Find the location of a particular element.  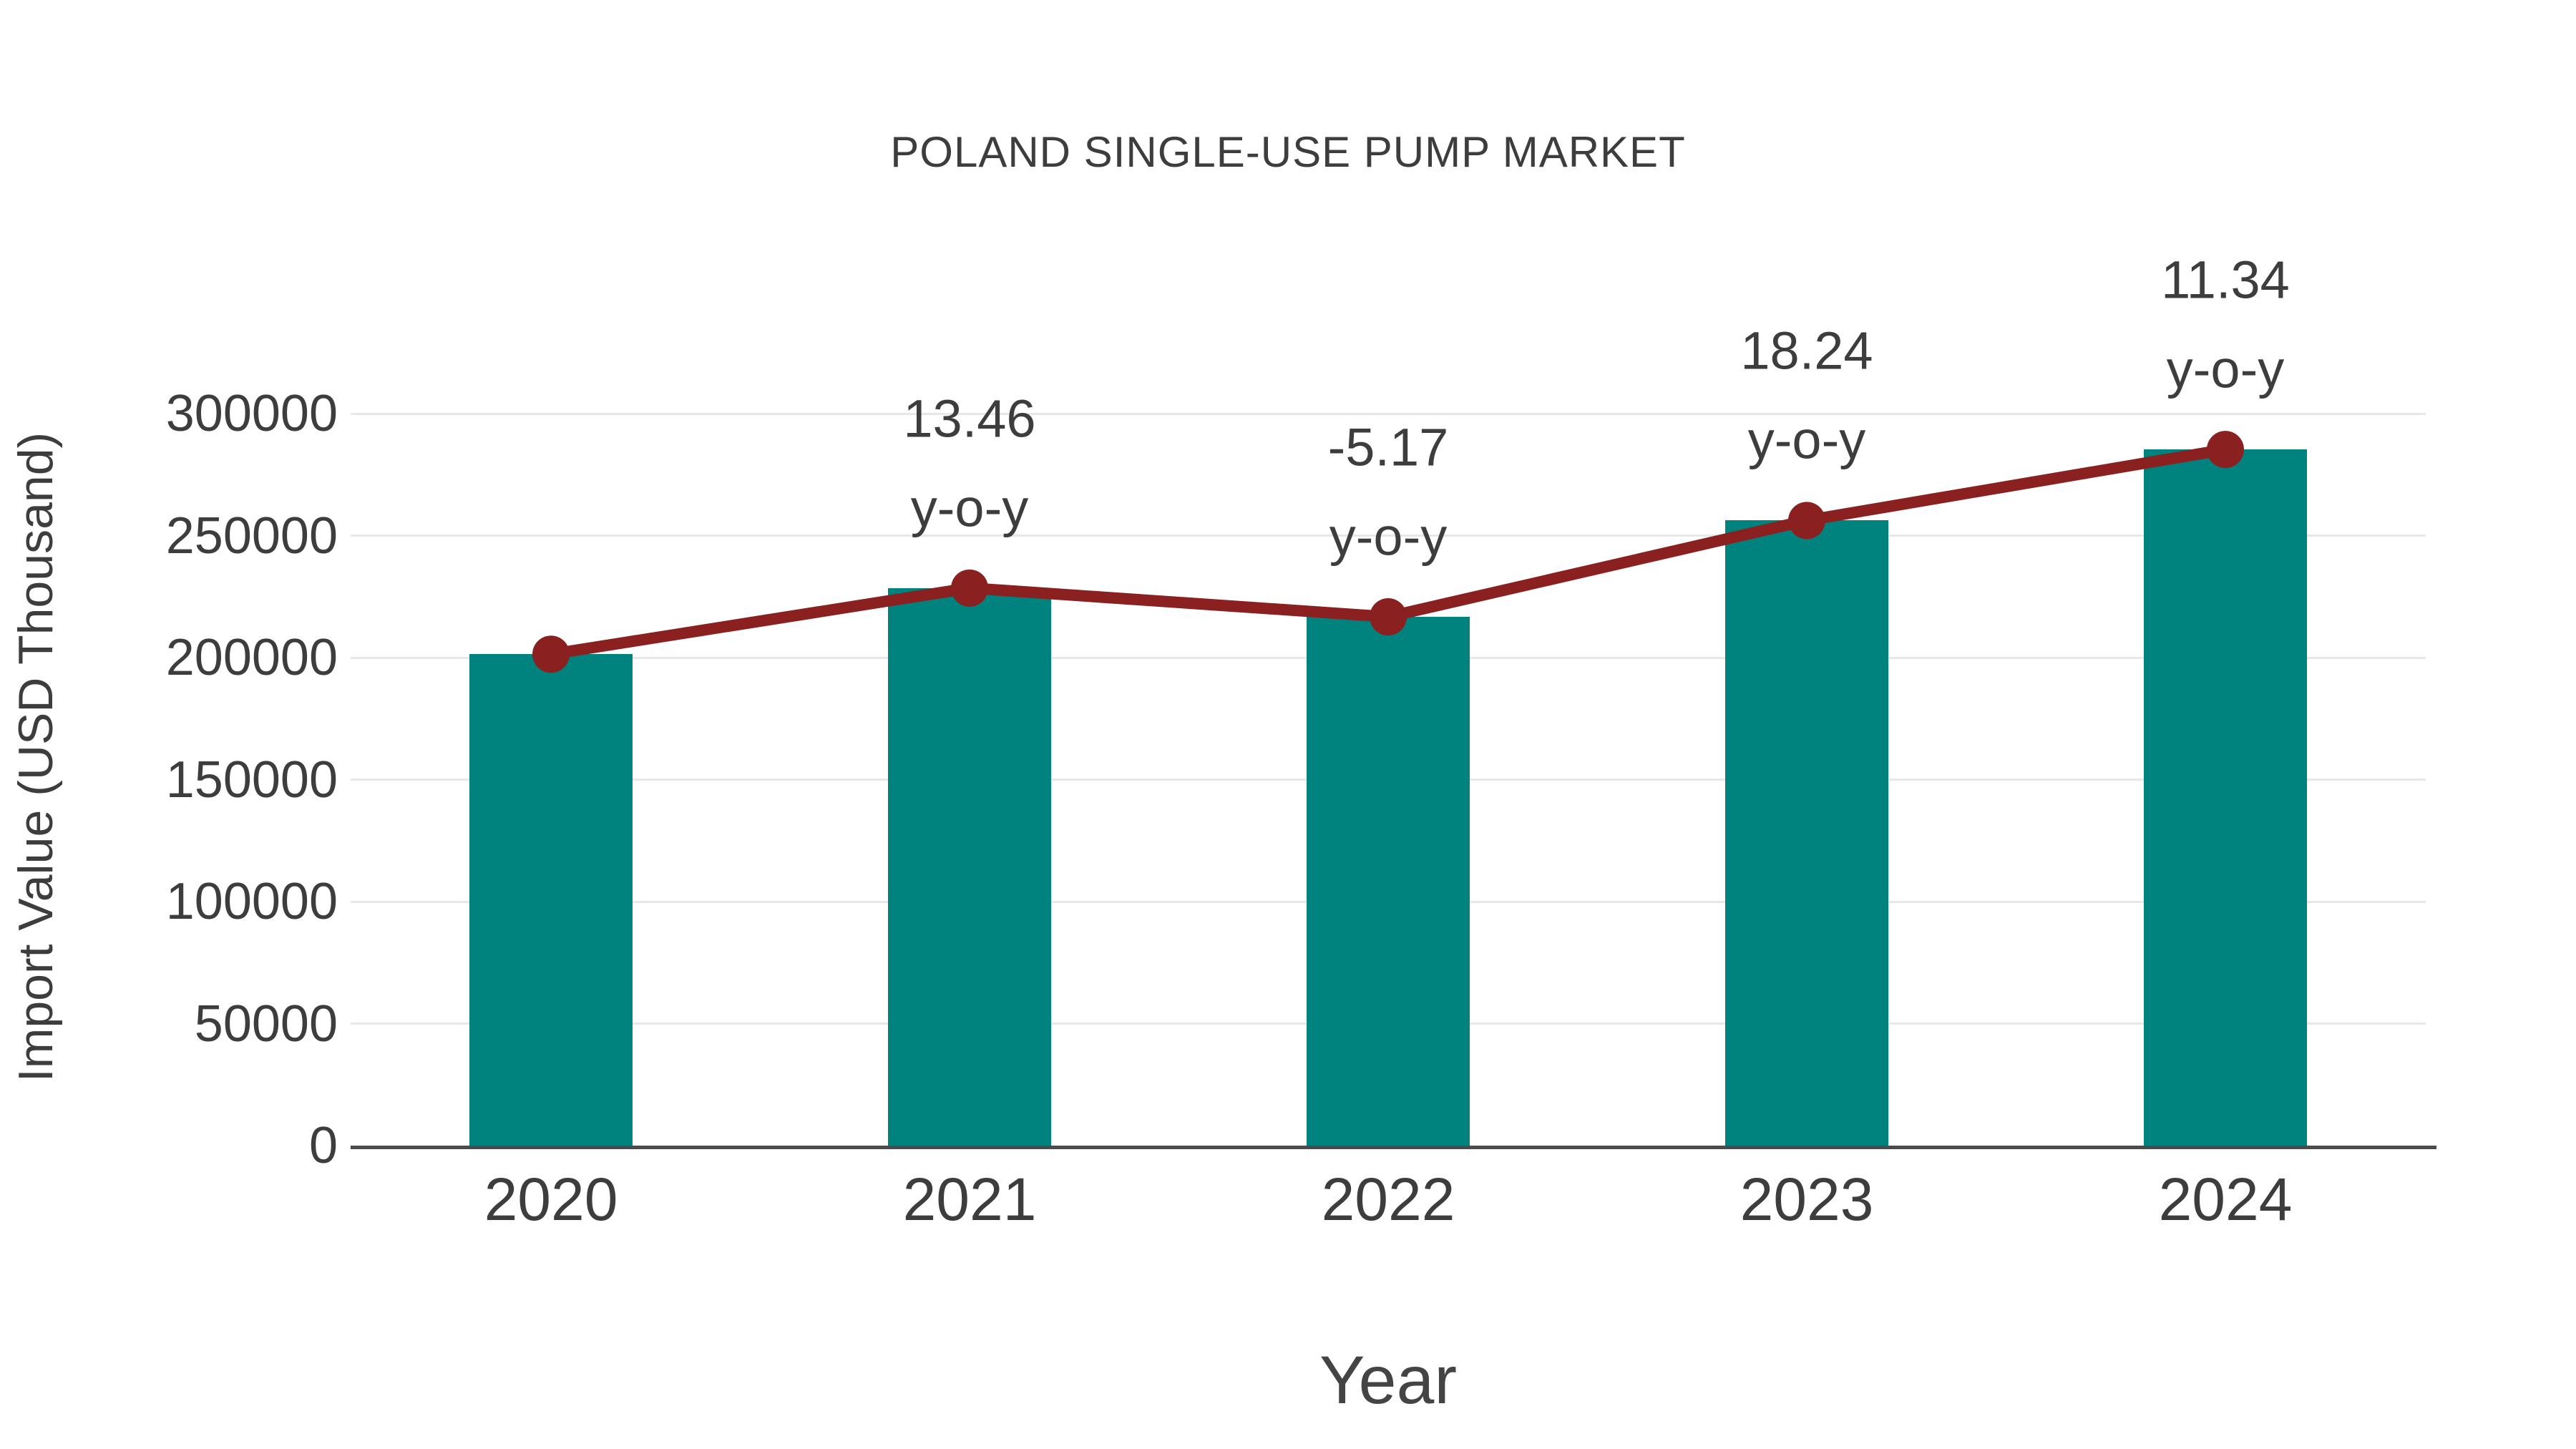

bar-2021 is located at coordinates (969, 866).